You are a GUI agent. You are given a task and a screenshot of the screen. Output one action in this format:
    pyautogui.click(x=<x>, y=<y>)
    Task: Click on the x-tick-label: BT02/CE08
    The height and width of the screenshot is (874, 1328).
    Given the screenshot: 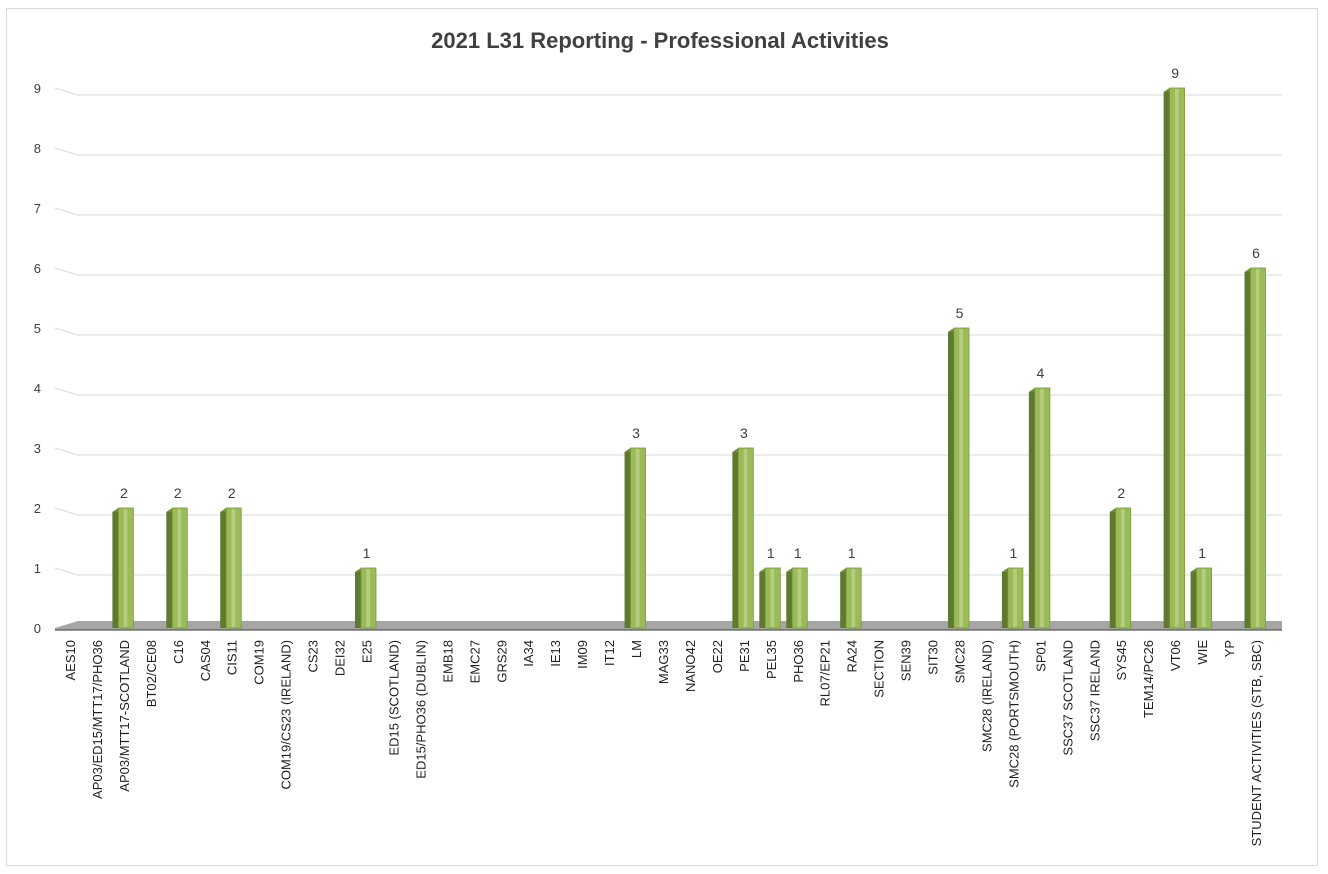 What is the action you would take?
    pyautogui.click(x=151, y=673)
    